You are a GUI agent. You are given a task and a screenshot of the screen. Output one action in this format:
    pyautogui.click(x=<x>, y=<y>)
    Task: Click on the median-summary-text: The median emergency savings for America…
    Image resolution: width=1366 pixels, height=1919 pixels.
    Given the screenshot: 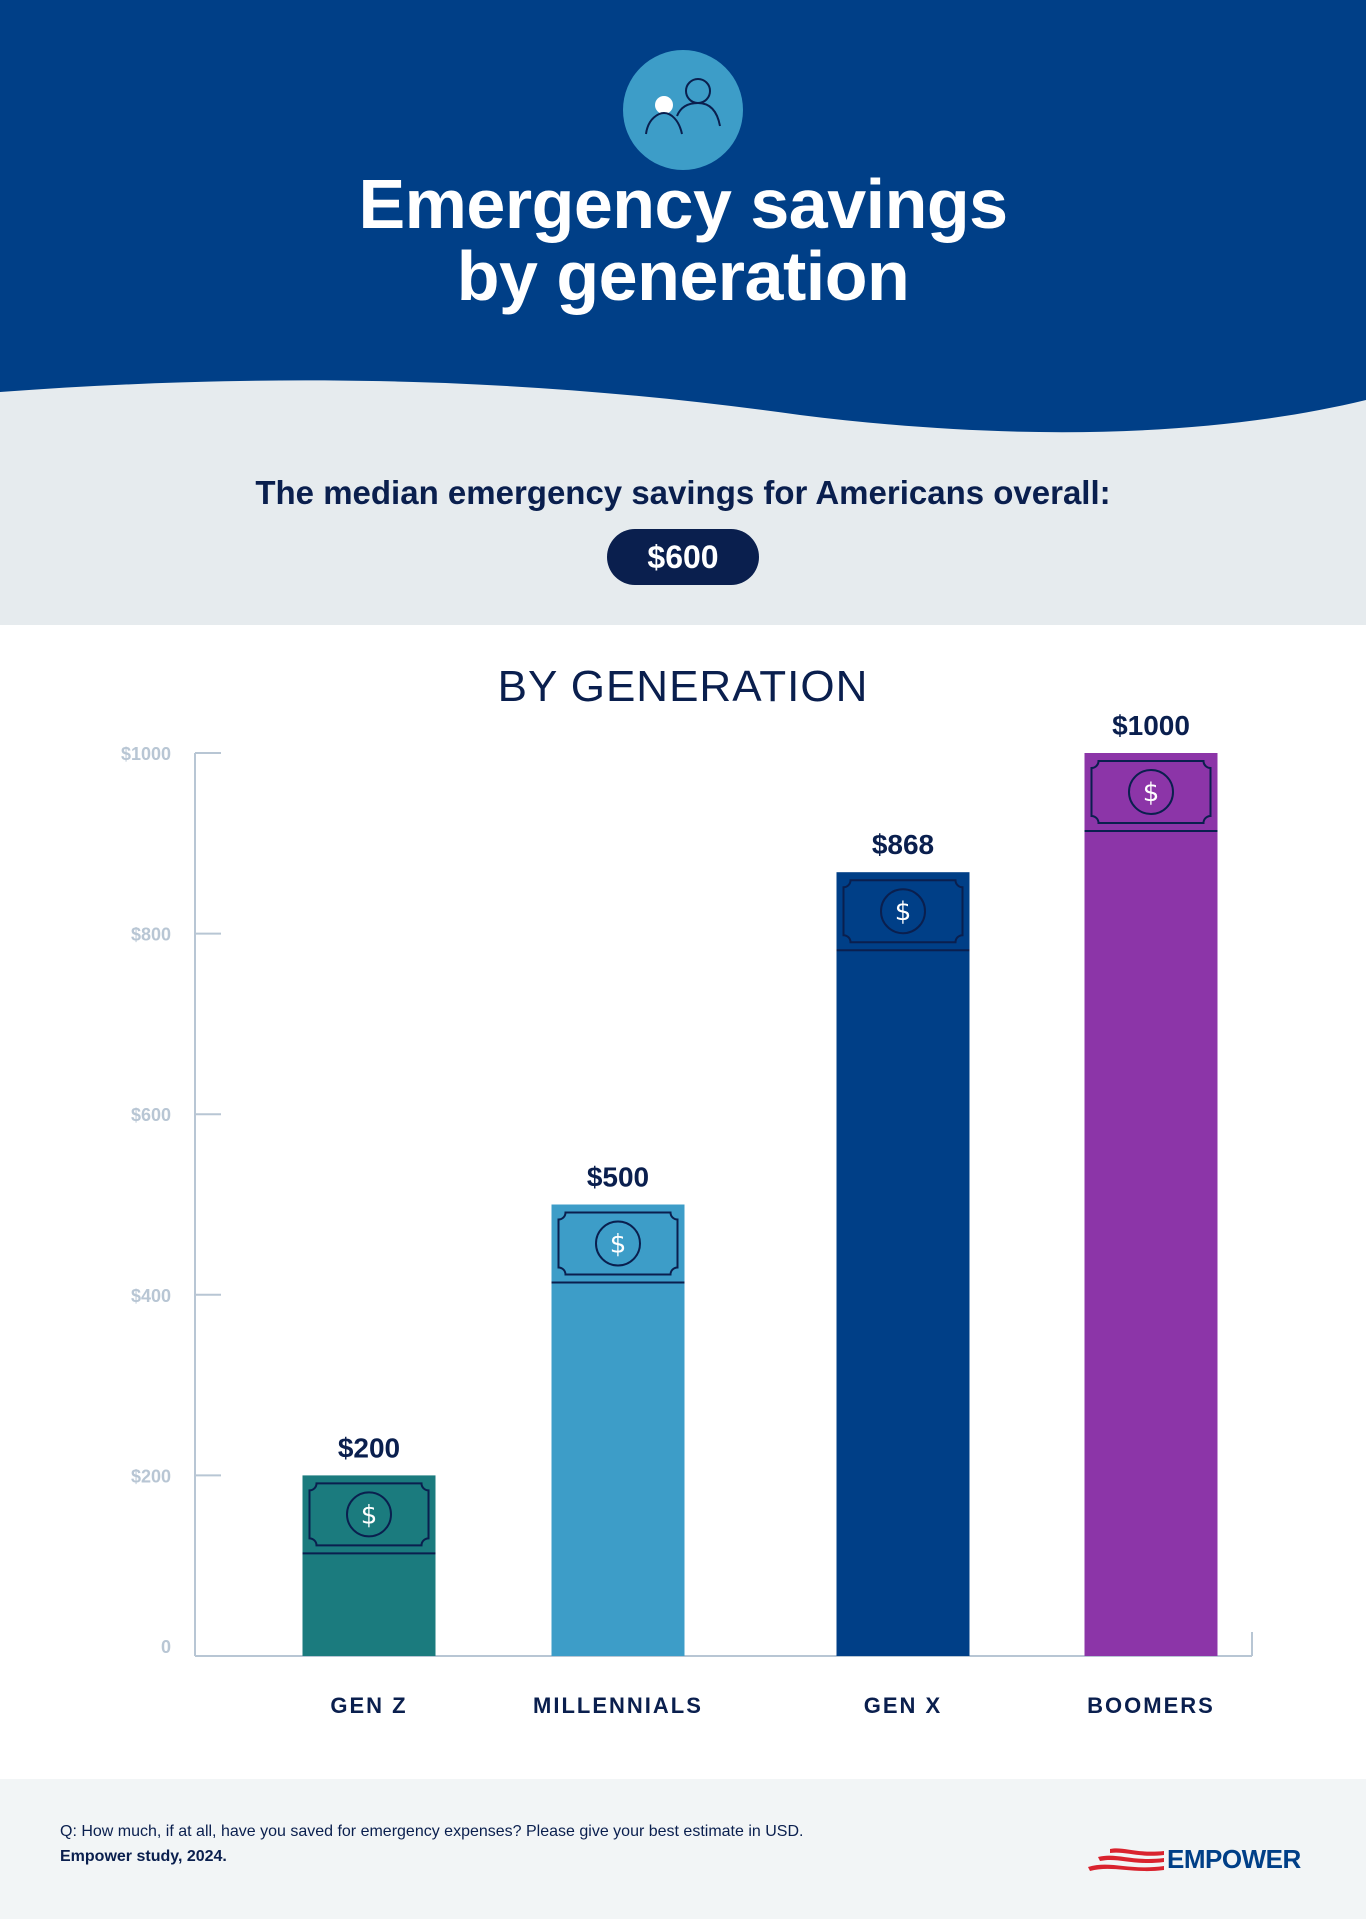 What is the action you would take?
    pyautogui.click(x=683, y=492)
    